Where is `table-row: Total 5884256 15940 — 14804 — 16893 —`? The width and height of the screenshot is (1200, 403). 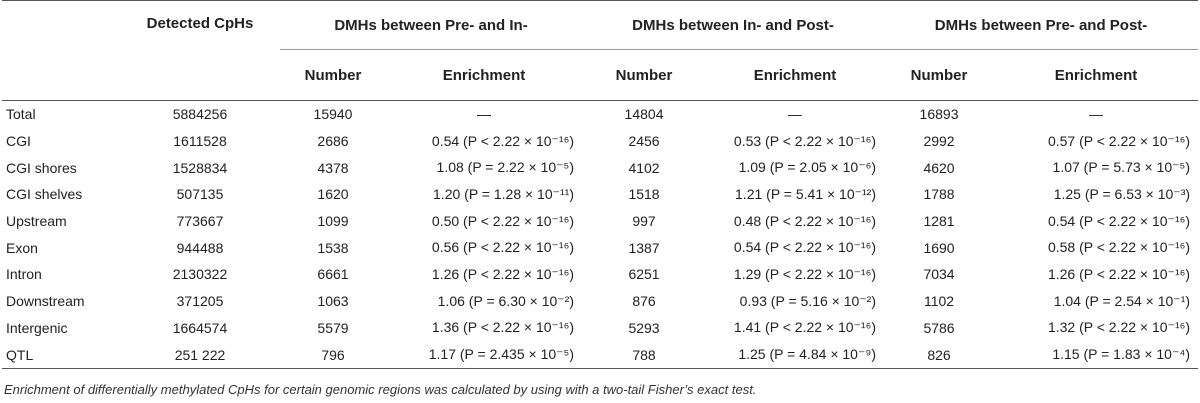
table-row: Total 5884256 15940 — 14804 — 16893 — is located at coordinates (600, 114).